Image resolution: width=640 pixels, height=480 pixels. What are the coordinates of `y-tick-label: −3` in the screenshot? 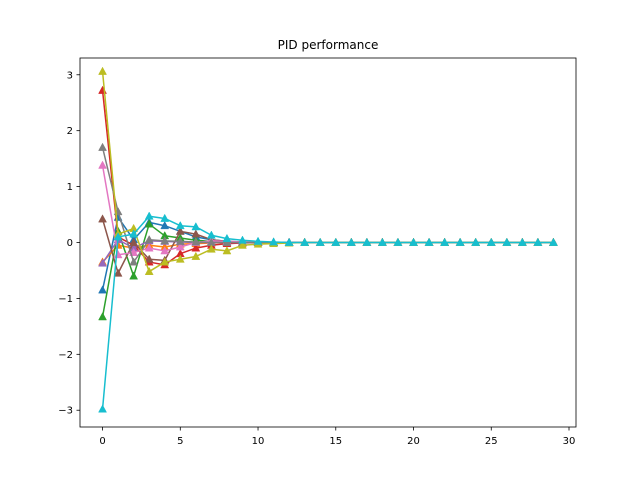 It's located at (65, 411).